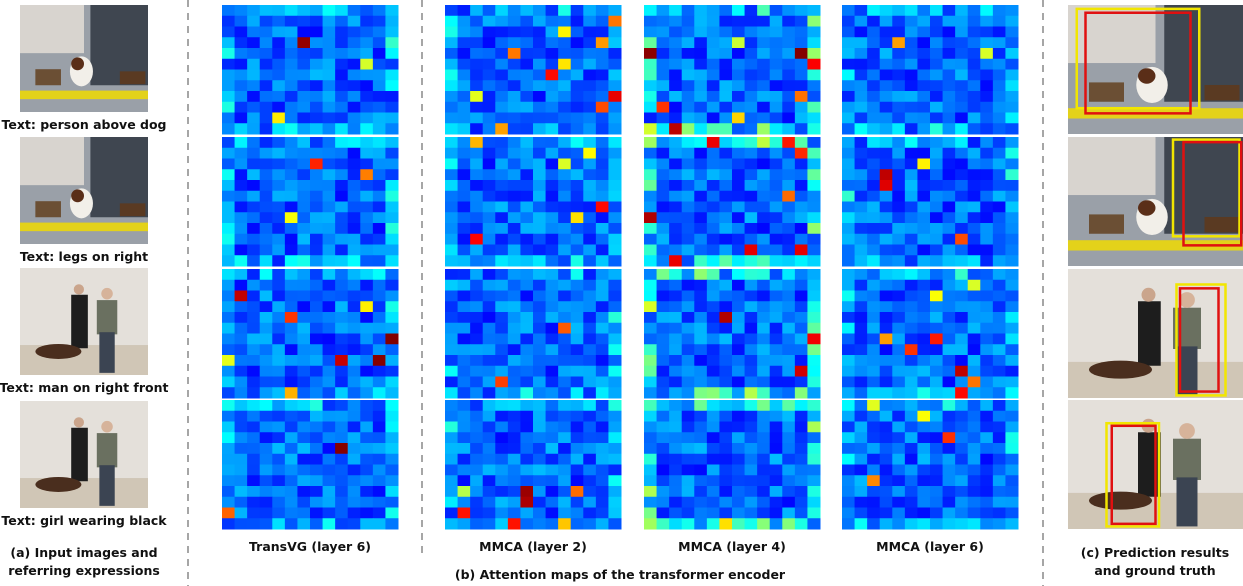  What do you see at coordinates (1212, 193) in the screenshot?
I see `bounding-box` at bounding box center [1212, 193].